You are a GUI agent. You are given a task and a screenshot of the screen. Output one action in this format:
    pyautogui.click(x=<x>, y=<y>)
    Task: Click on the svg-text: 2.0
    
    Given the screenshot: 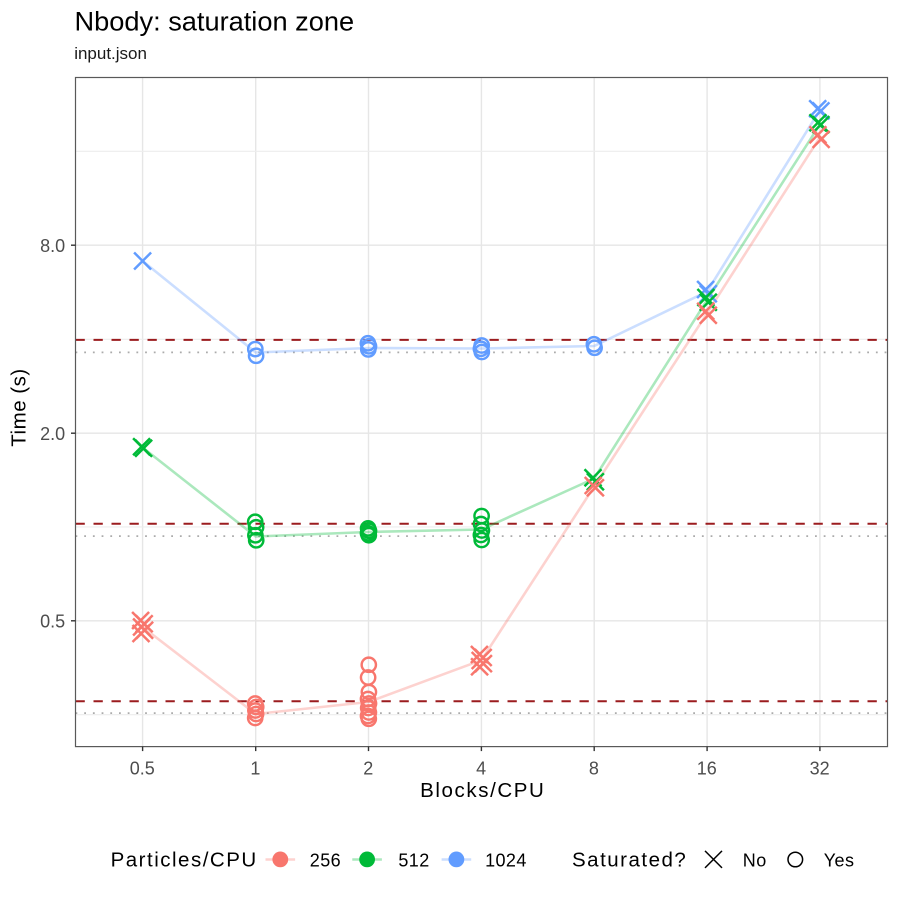 What is the action you would take?
    pyautogui.click(x=52, y=434)
    